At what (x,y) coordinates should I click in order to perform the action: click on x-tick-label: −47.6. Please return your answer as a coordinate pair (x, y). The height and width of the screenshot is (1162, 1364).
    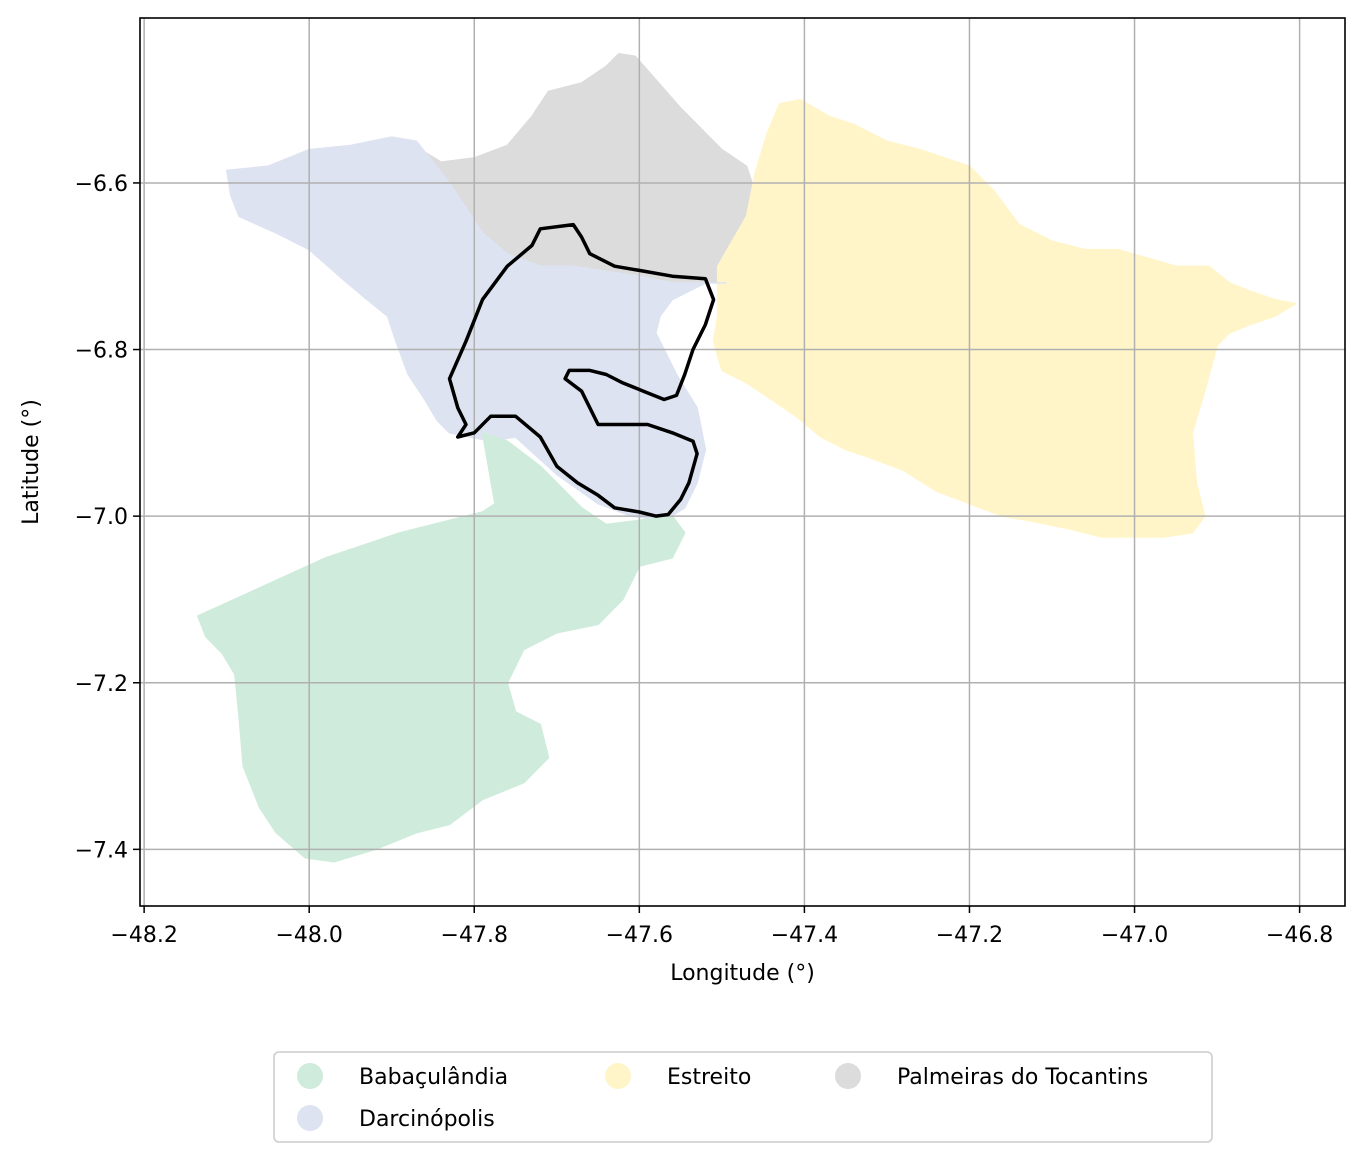
    Looking at the image, I should click on (639, 935).